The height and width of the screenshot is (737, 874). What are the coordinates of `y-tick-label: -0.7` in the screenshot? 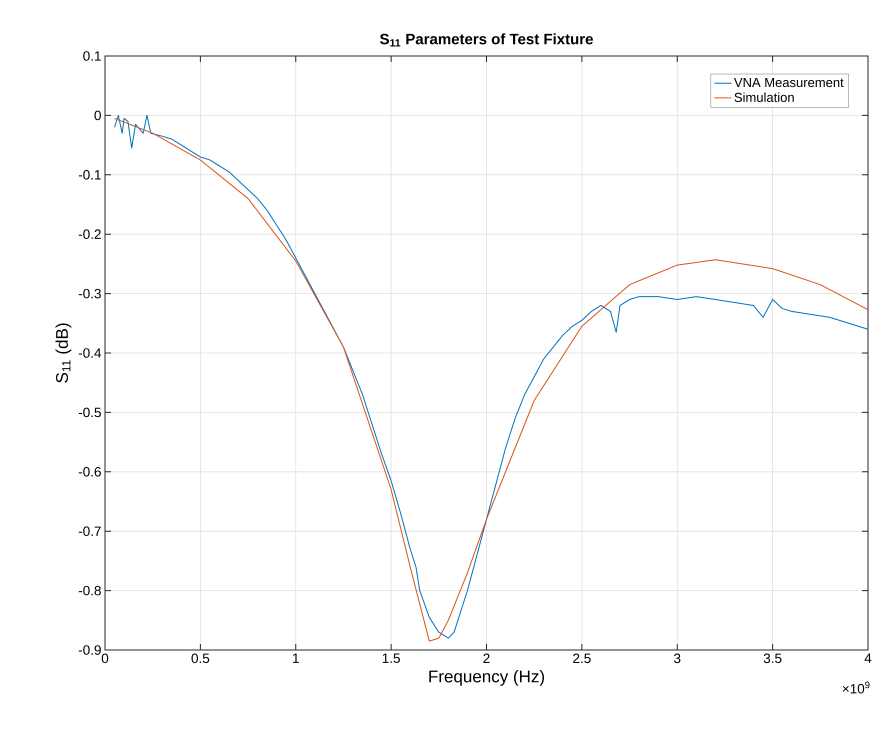 It's located at (89, 531).